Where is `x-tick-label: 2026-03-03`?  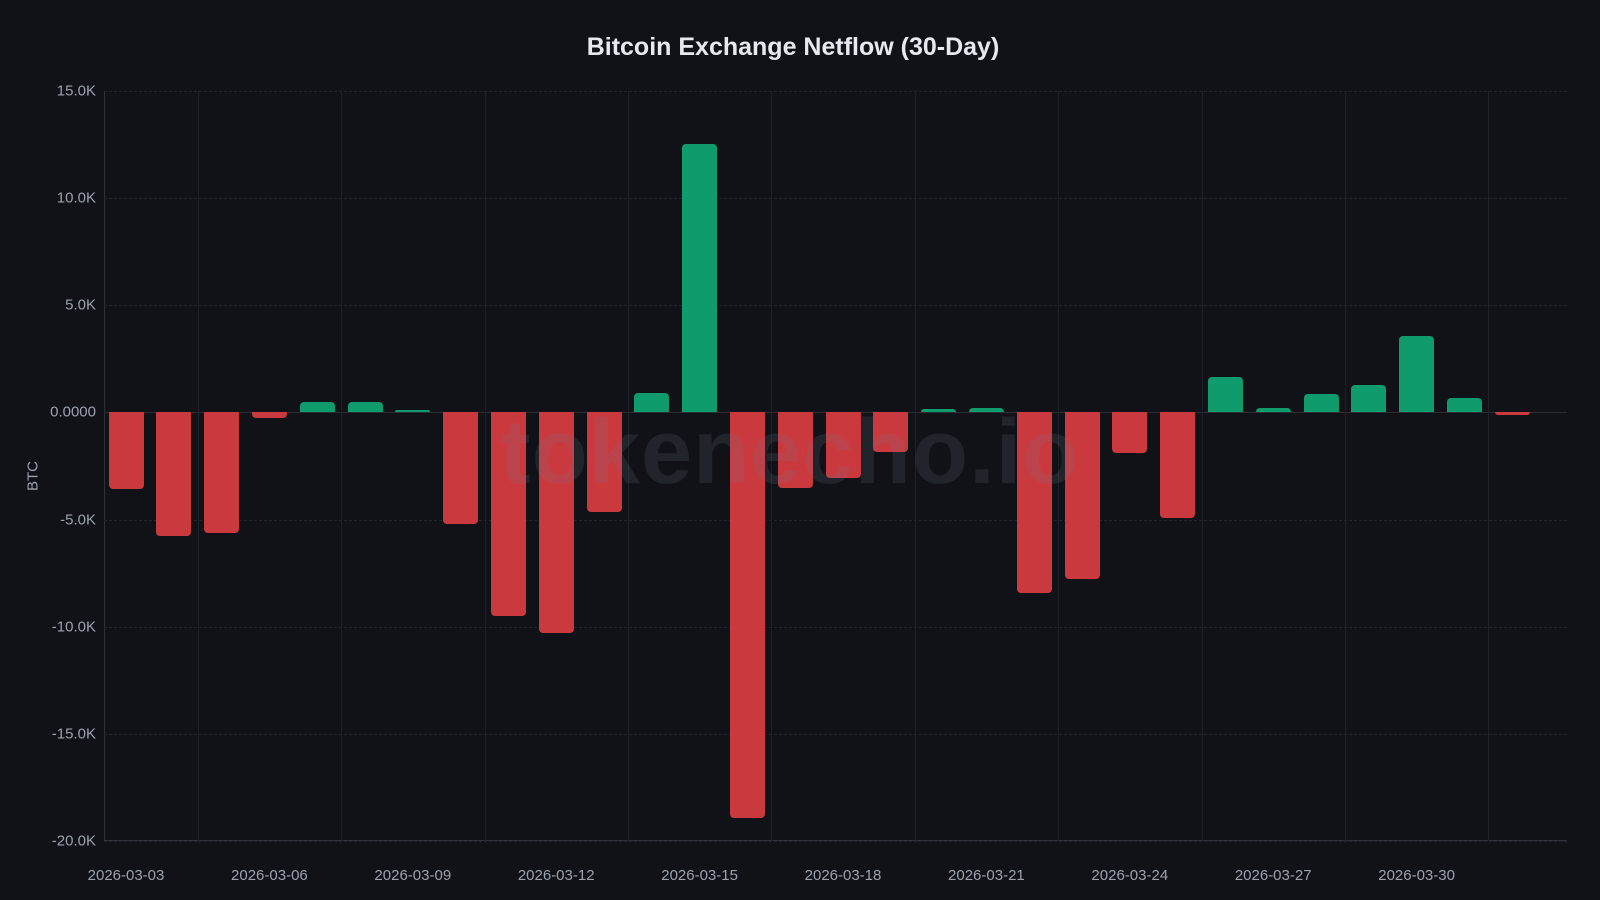
x-tick-label: 2026-03-03 is located at coordinates (126, 875).